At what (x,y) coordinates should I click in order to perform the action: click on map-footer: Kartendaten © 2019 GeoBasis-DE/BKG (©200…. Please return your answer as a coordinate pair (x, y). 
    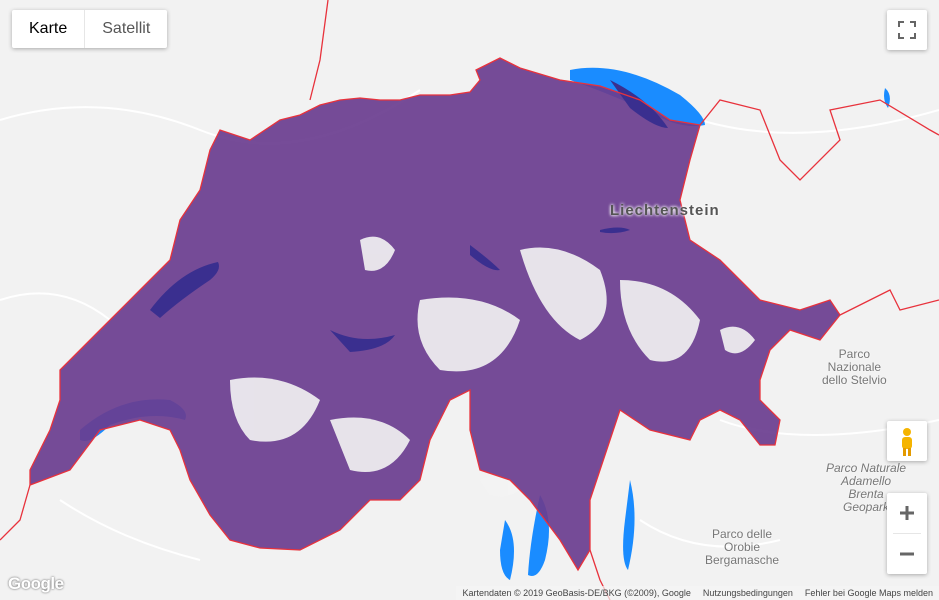
    Looking at the image, I should click on (697, 593).